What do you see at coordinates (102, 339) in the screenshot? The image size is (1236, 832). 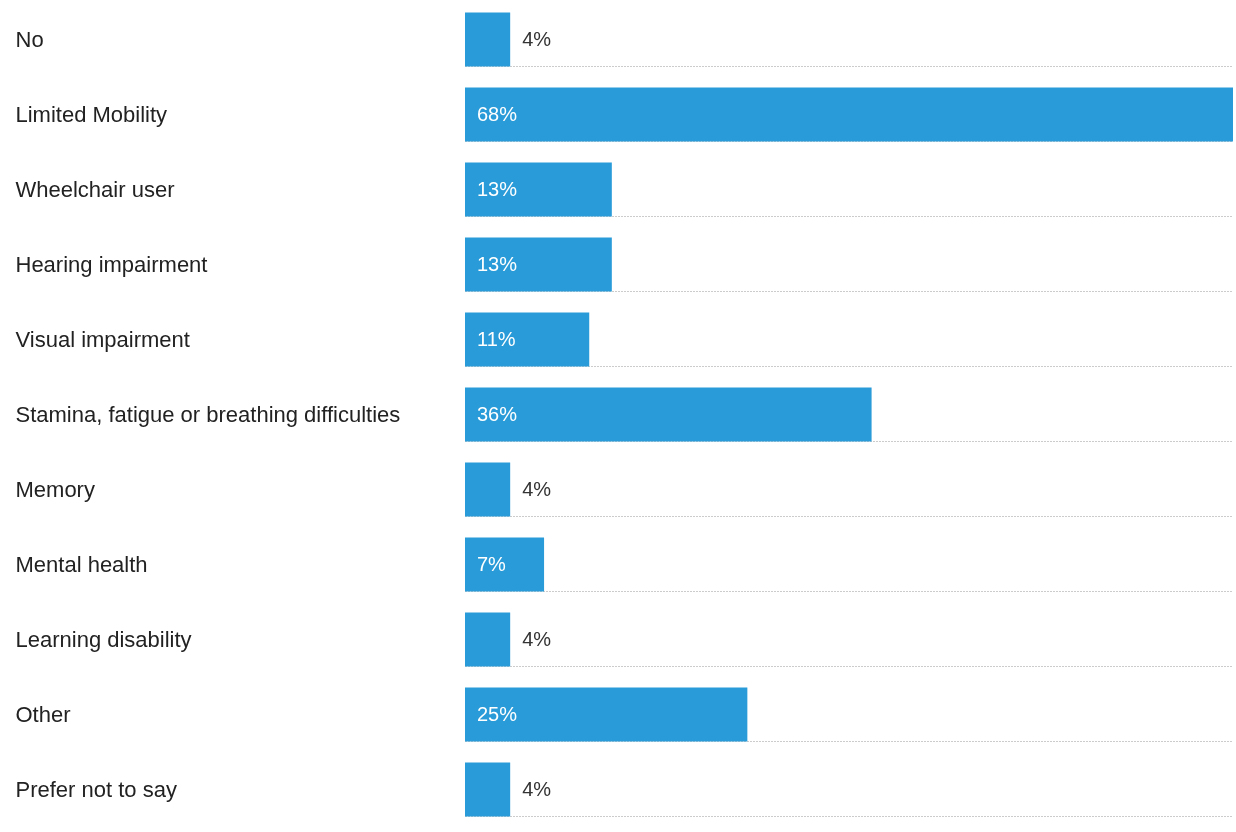 I see `y-tick-label: Visual impairment` at bounding box center [102, 339].